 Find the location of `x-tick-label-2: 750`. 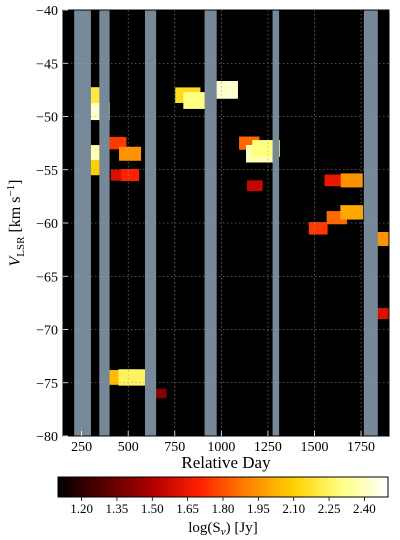

x-tick-label-2: 750 is located at coordinates (174, 447).